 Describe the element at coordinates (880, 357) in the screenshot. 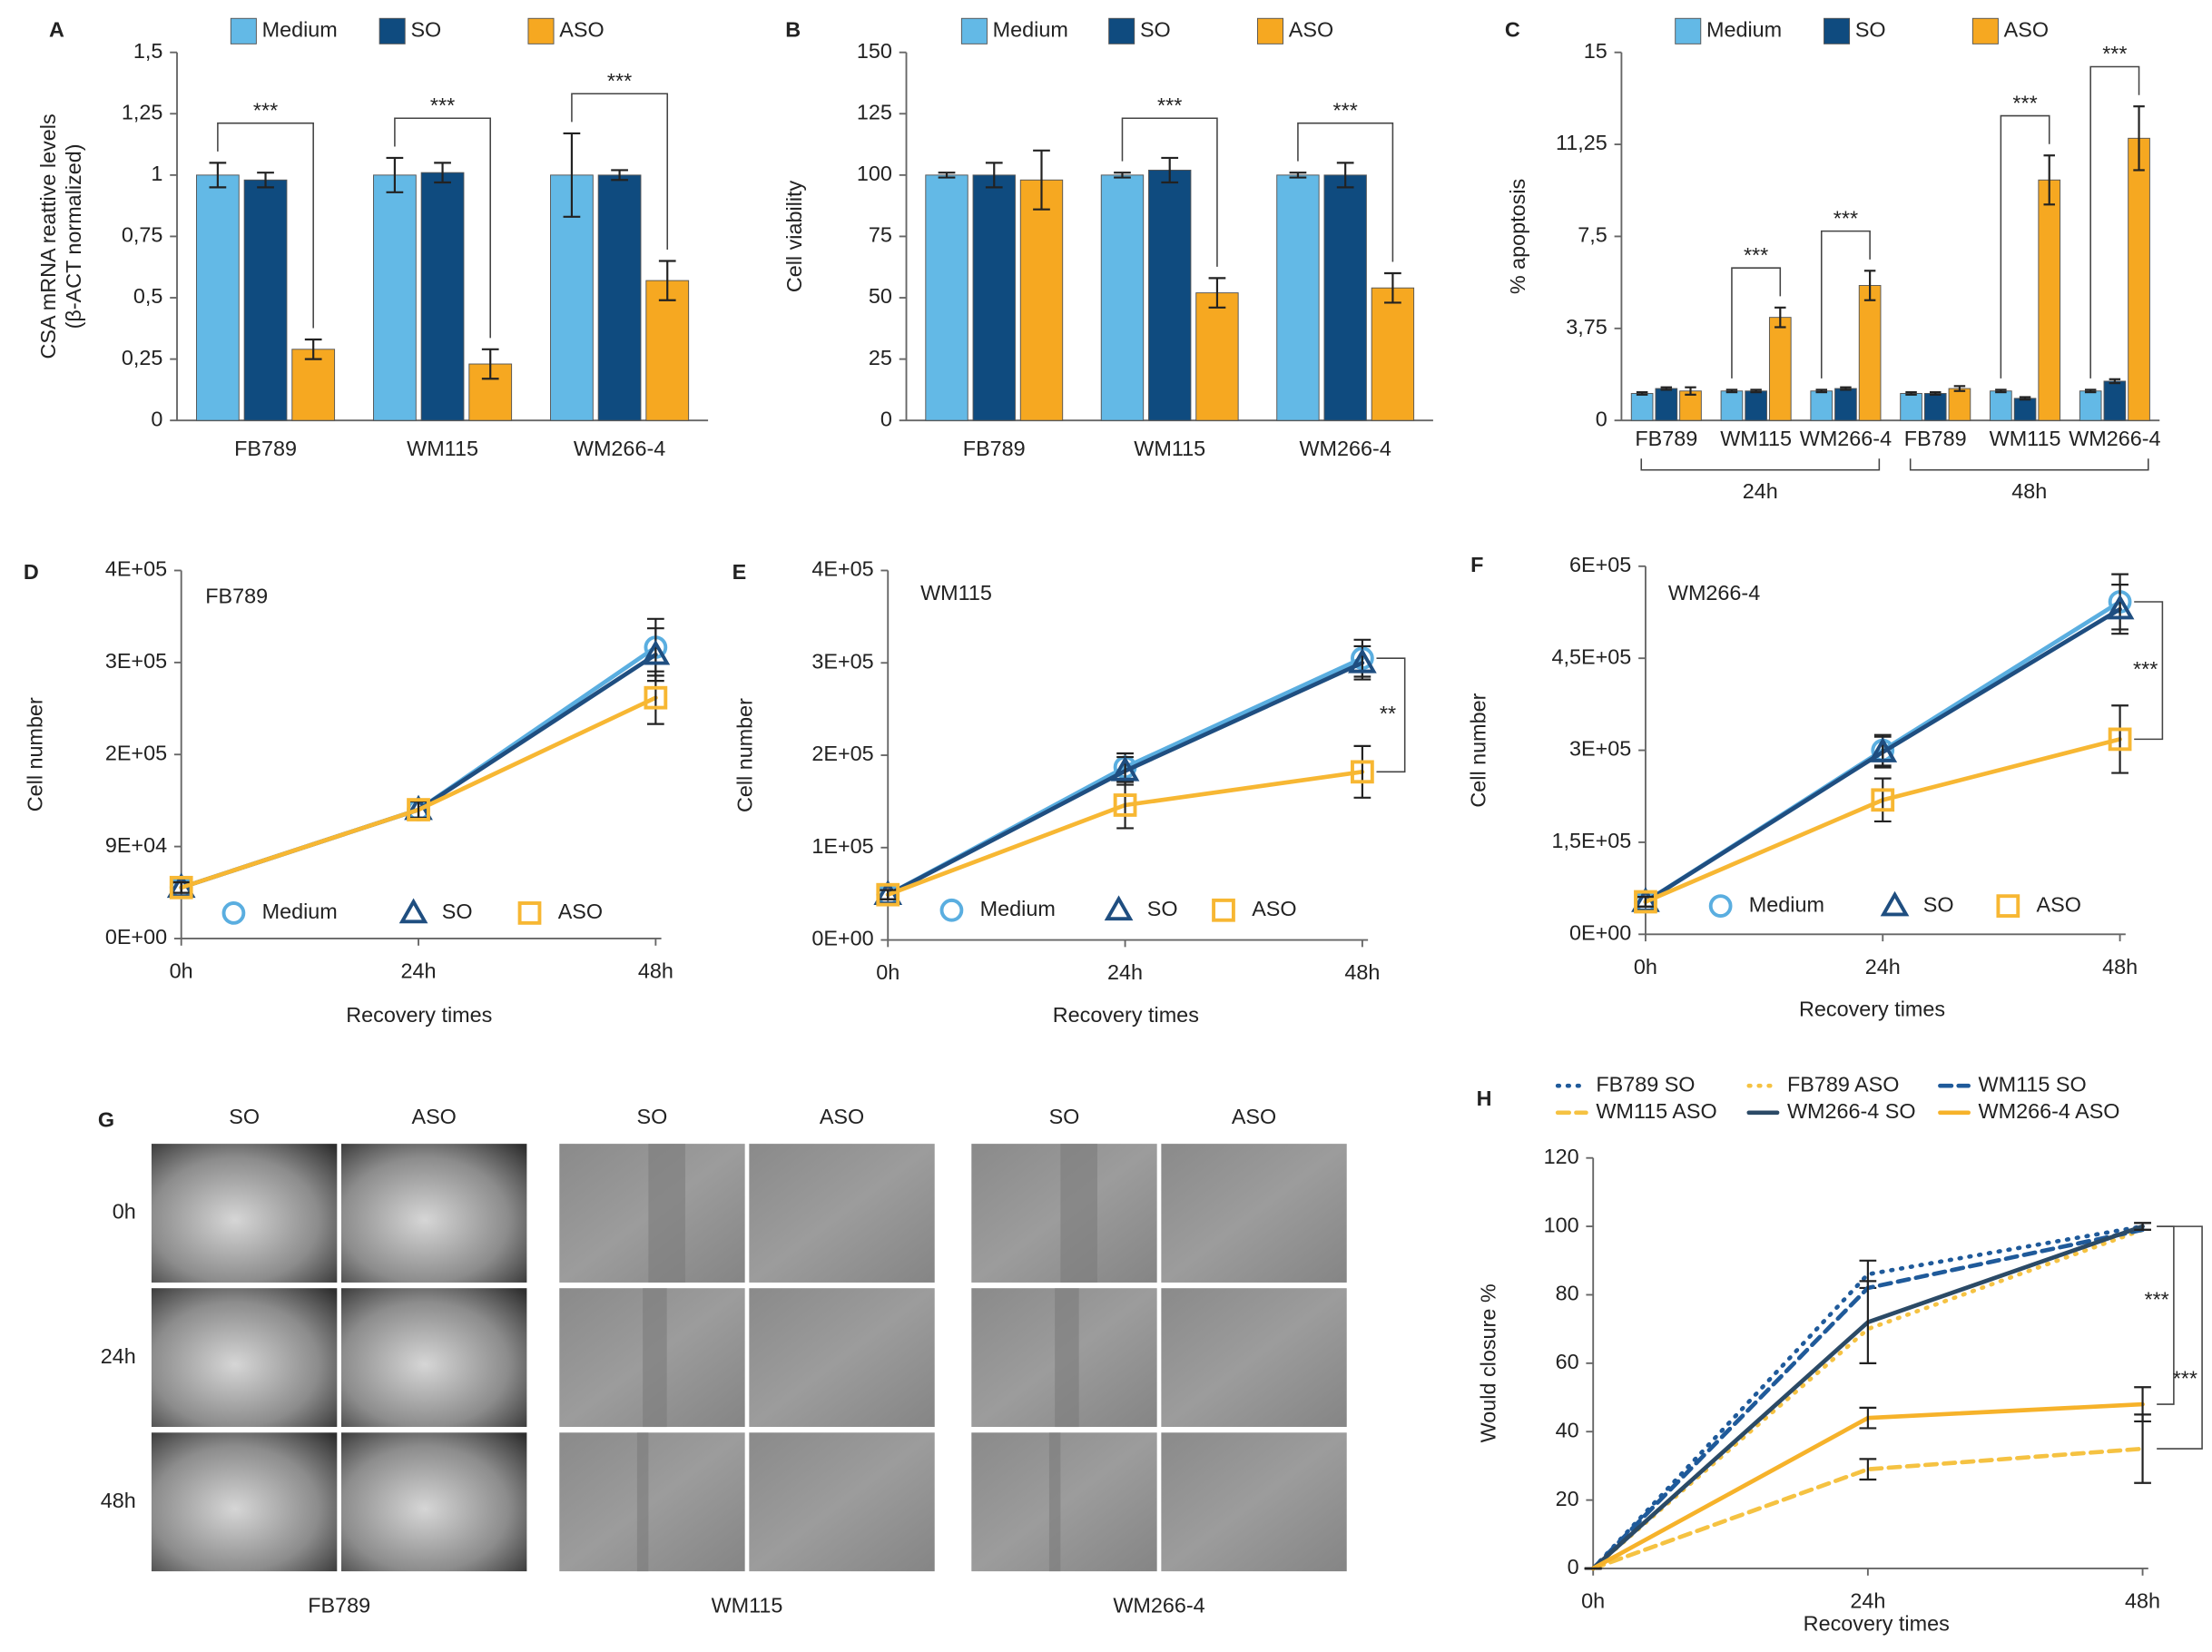

I see `y-tick-label: 25` at that location.